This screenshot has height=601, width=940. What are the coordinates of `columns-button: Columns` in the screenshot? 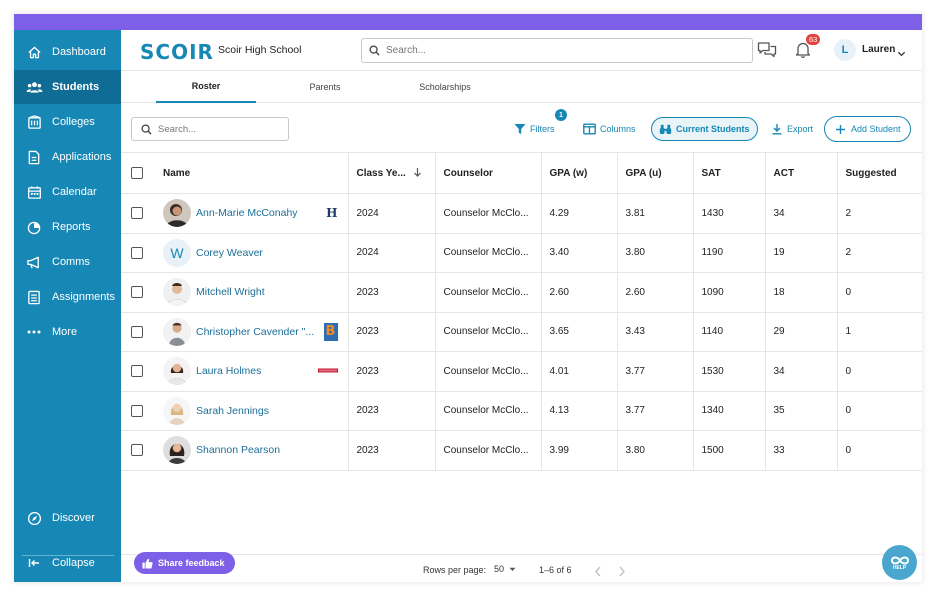 It's located at (609, 128).